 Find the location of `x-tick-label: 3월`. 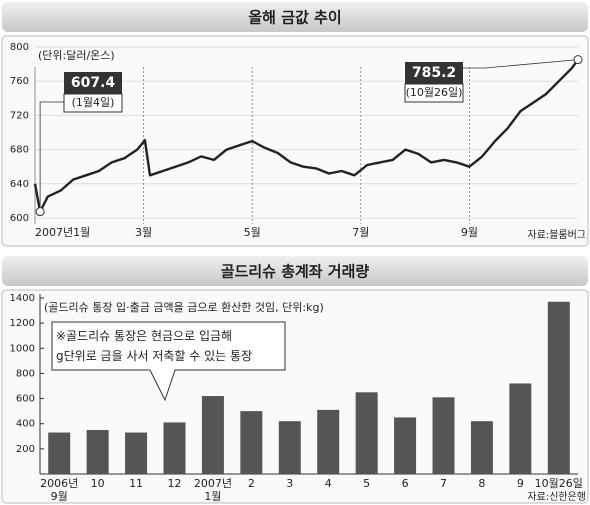

x-tick-label: 3월 is located at coordinates (143, 232).